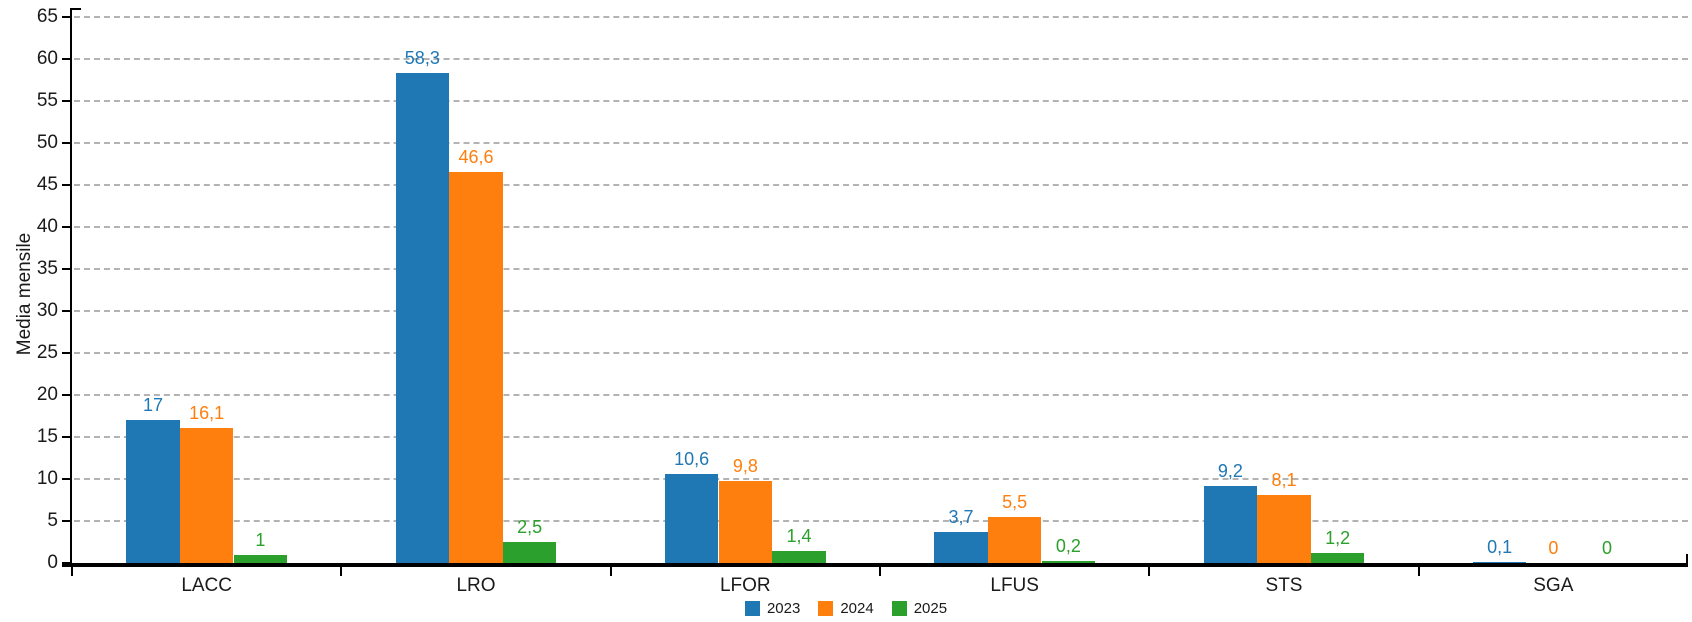 The height and width of the screenshot is (622, 1692). What do you see at coordinates (745, 465) in the screenshot?
I see `bar-value-2024-lfor: 9,8` at bounding box center [745, 465].